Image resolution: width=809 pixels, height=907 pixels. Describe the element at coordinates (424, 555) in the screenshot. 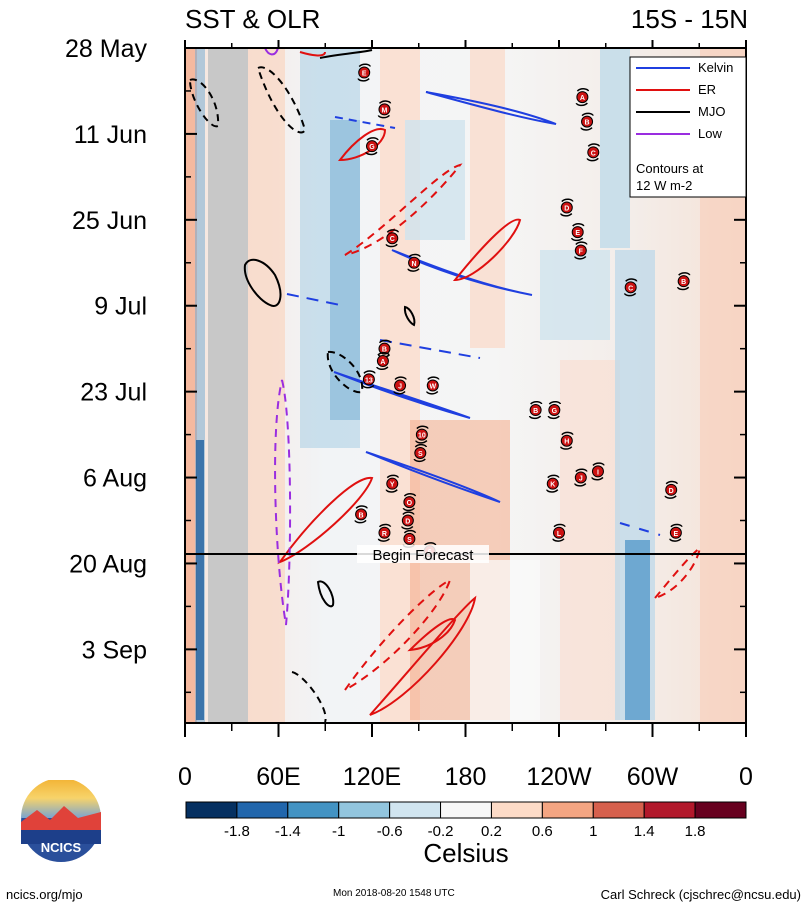

I see `forecast-label: Begin Forecast` at that location.